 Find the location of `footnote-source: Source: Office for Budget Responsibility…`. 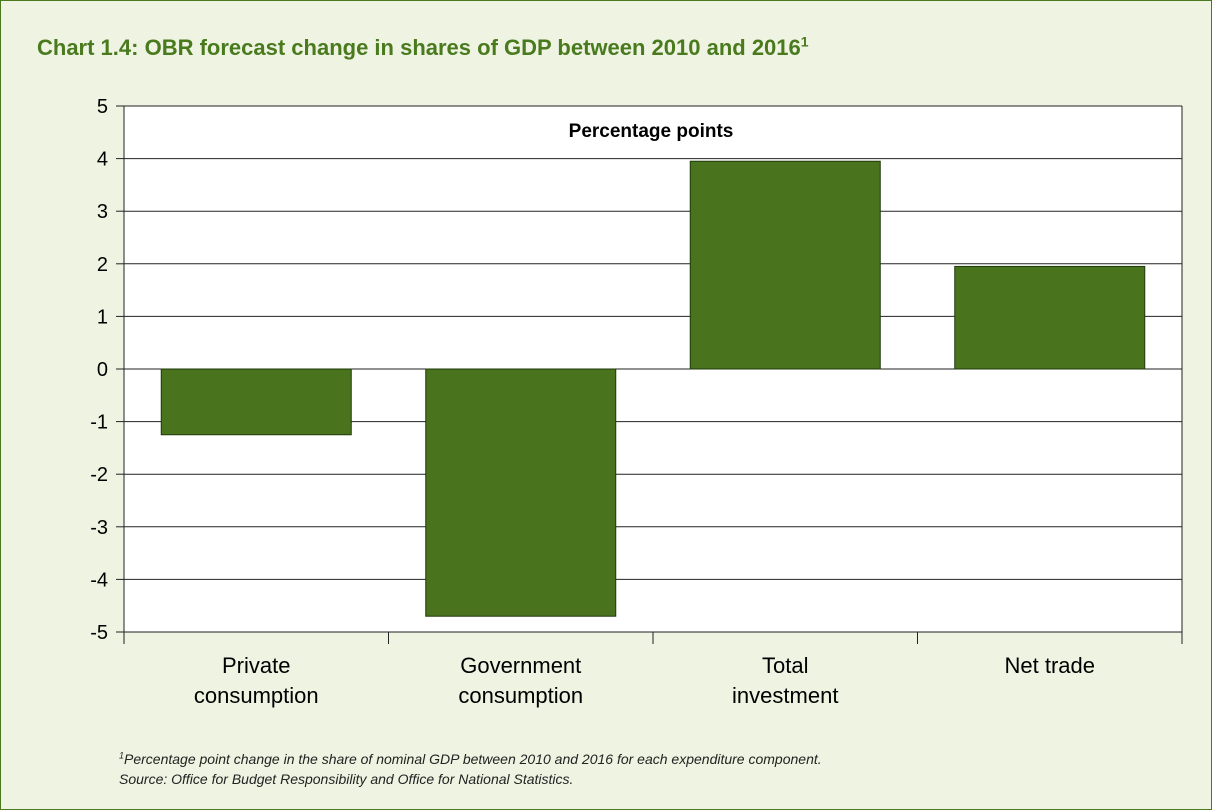

footnote-source: Source: Office for Budget Responsibility… is located at coordinates (346, 779).